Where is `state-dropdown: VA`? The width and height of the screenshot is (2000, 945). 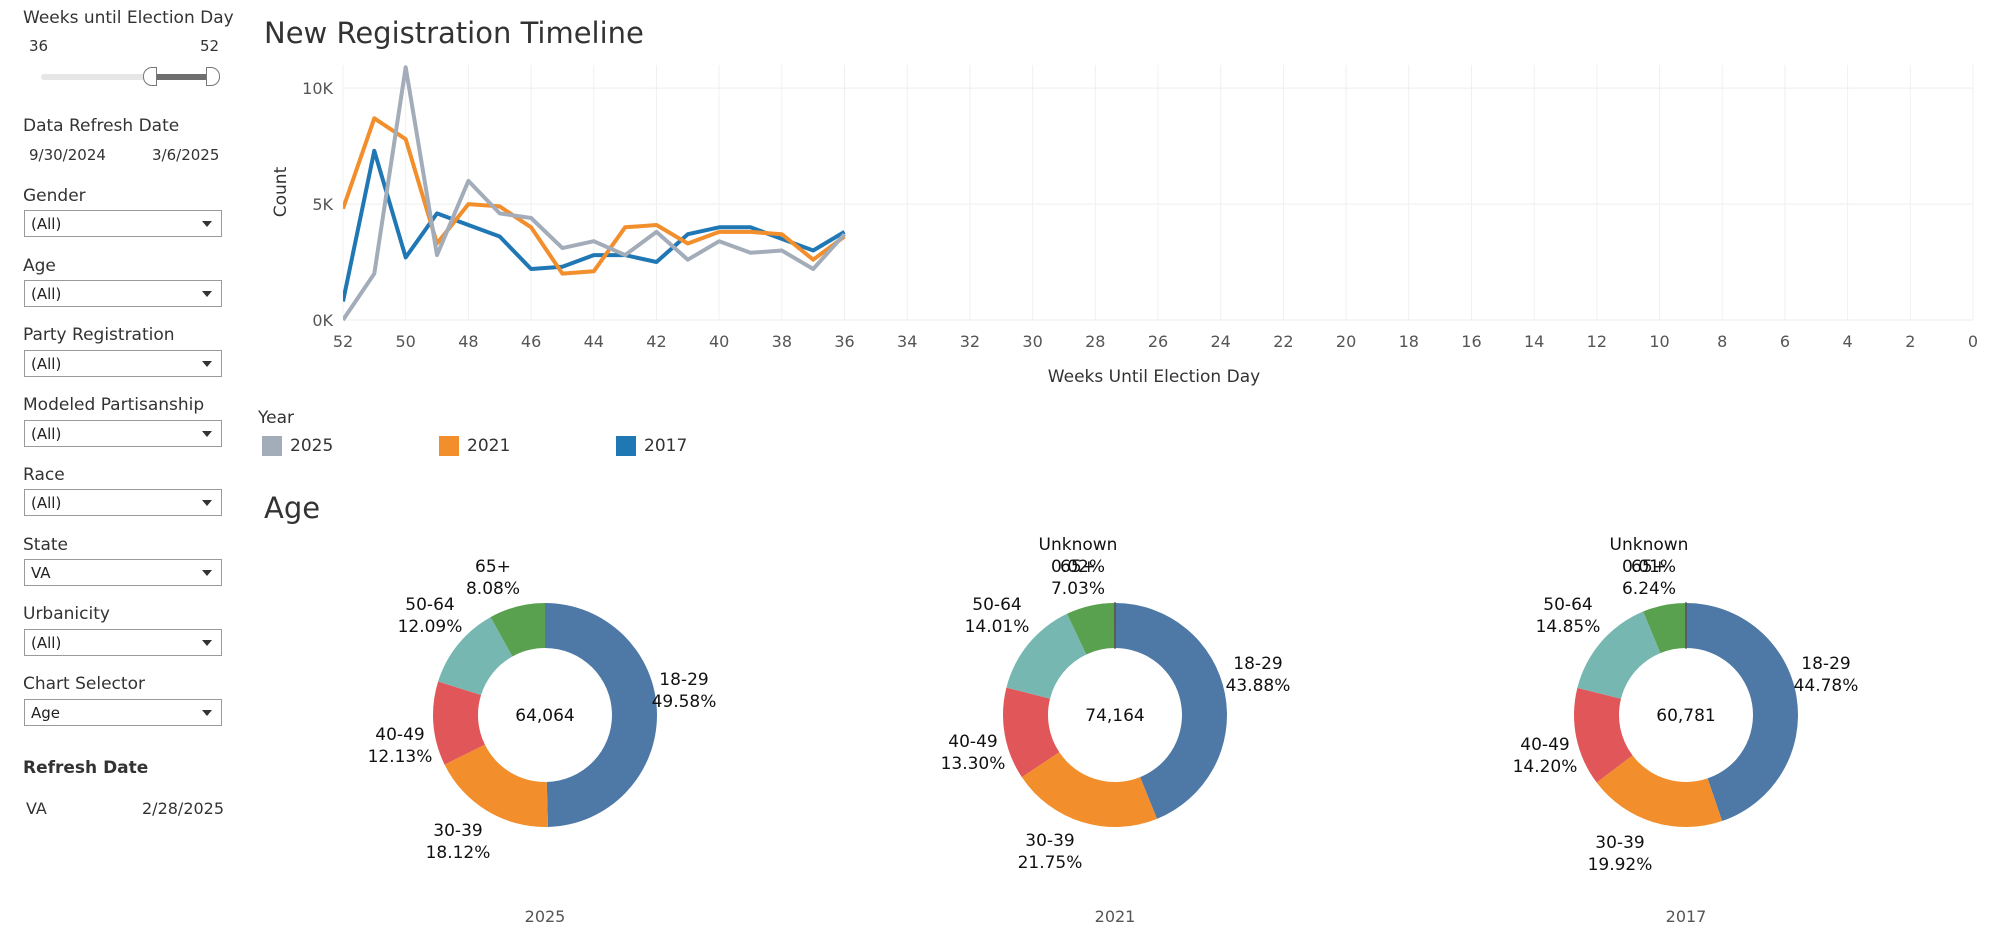
state-dropdown: VA is located at coordinates (123, 572).